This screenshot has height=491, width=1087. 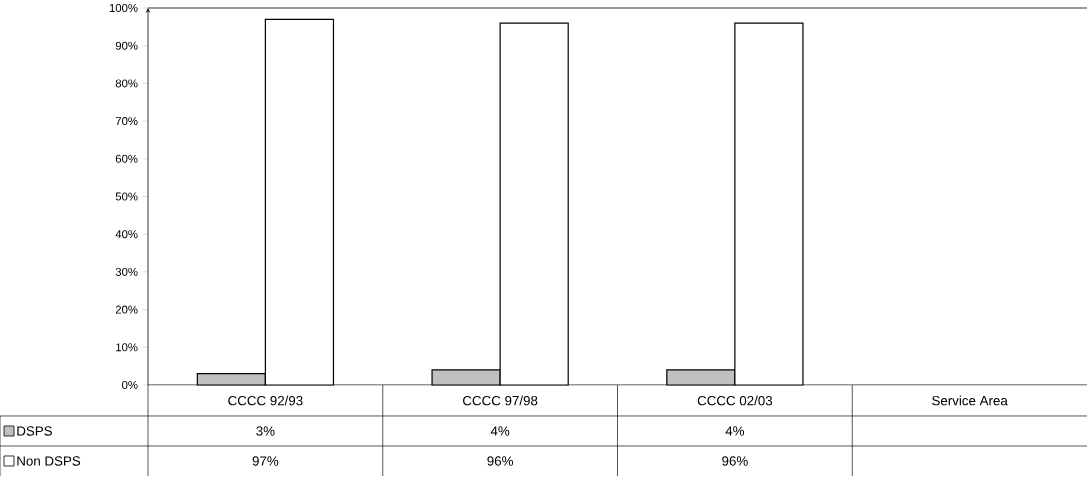 I want to click on y-tick-label: 30%, so click(x=126, y=271).